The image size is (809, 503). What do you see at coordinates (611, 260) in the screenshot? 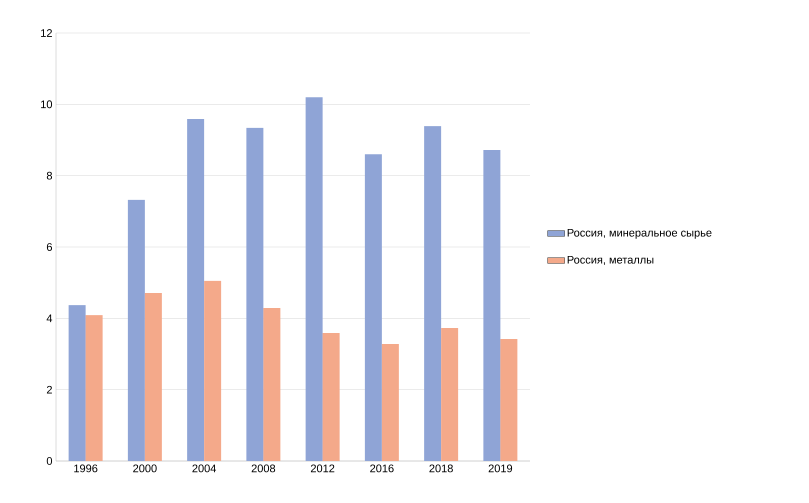
I see `legend-label: Россия, металлы` at bounding box center [611, 260].